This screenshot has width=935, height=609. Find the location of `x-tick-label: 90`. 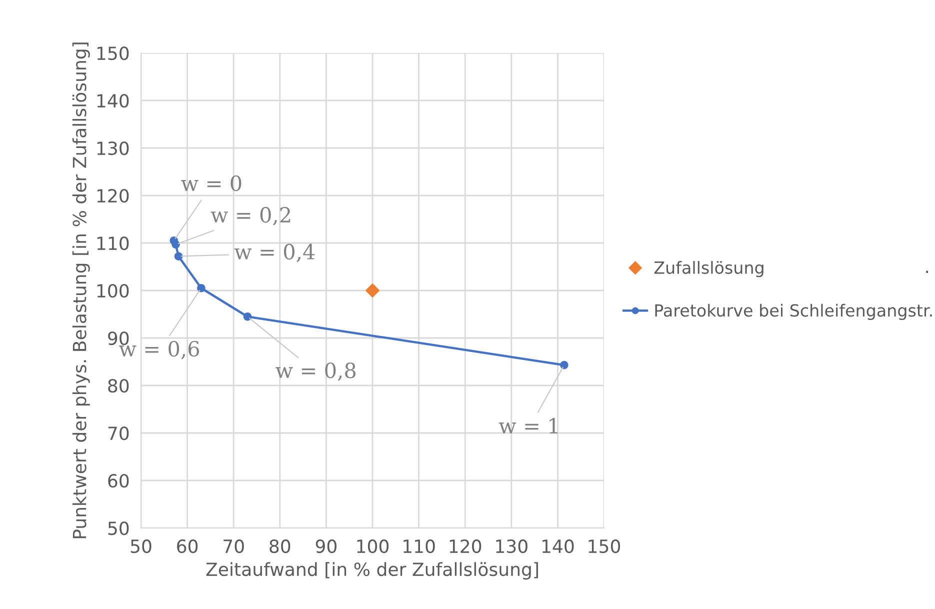

x-tick-label: 90 is located at coordinates (326, 546).